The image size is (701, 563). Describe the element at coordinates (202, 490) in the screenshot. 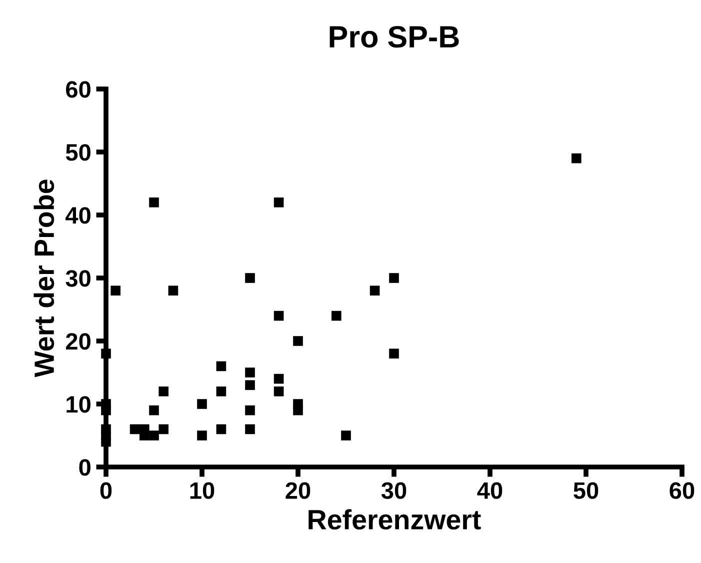

I see `x-tick-label: 10` at that location.